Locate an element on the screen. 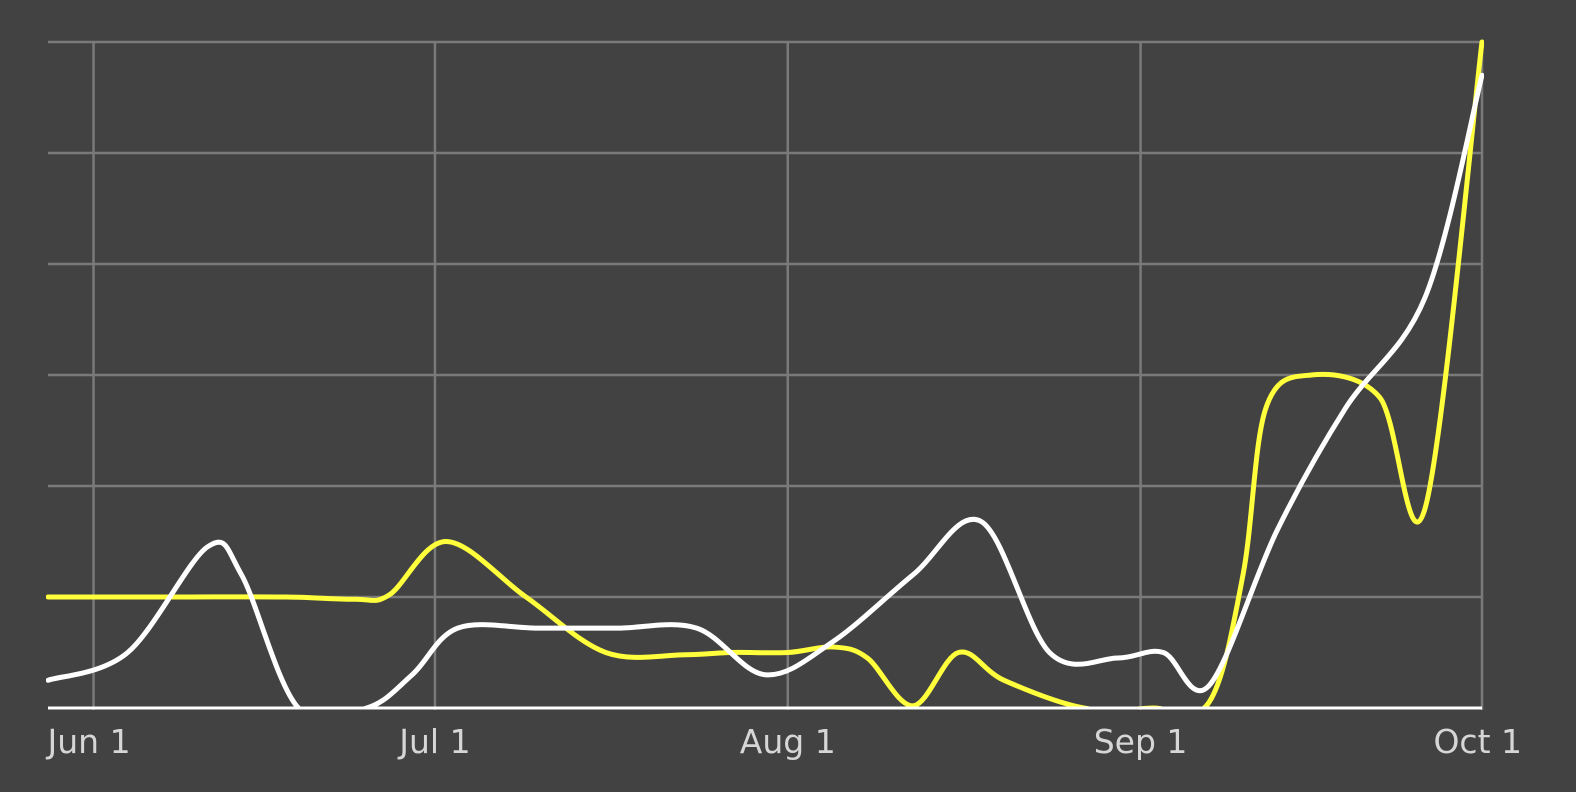 The width and height of the screenshot is (1576, 792). x-tick-label: Aug 1 is located at coordinates (788, 741).